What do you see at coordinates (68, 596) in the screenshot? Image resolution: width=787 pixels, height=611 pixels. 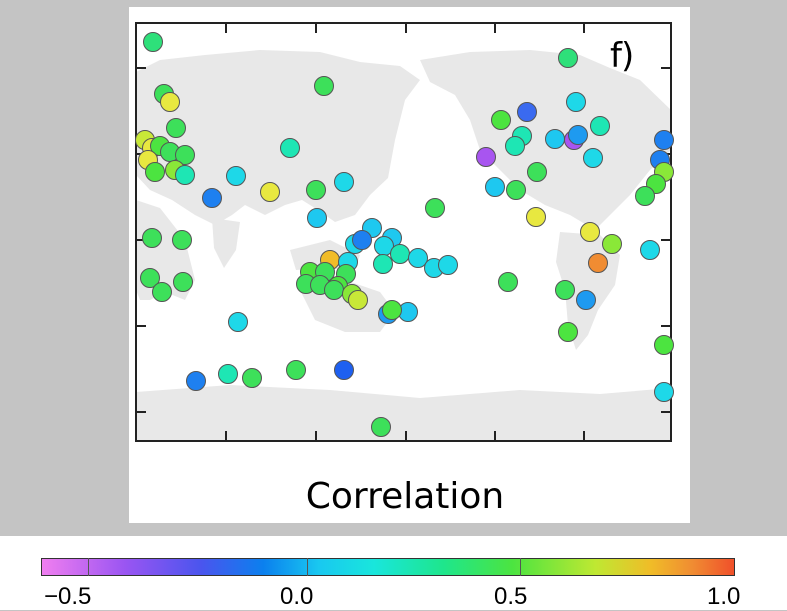 I see `colorbar-label-neg05: −0.5` at bounding box center [68, 596].